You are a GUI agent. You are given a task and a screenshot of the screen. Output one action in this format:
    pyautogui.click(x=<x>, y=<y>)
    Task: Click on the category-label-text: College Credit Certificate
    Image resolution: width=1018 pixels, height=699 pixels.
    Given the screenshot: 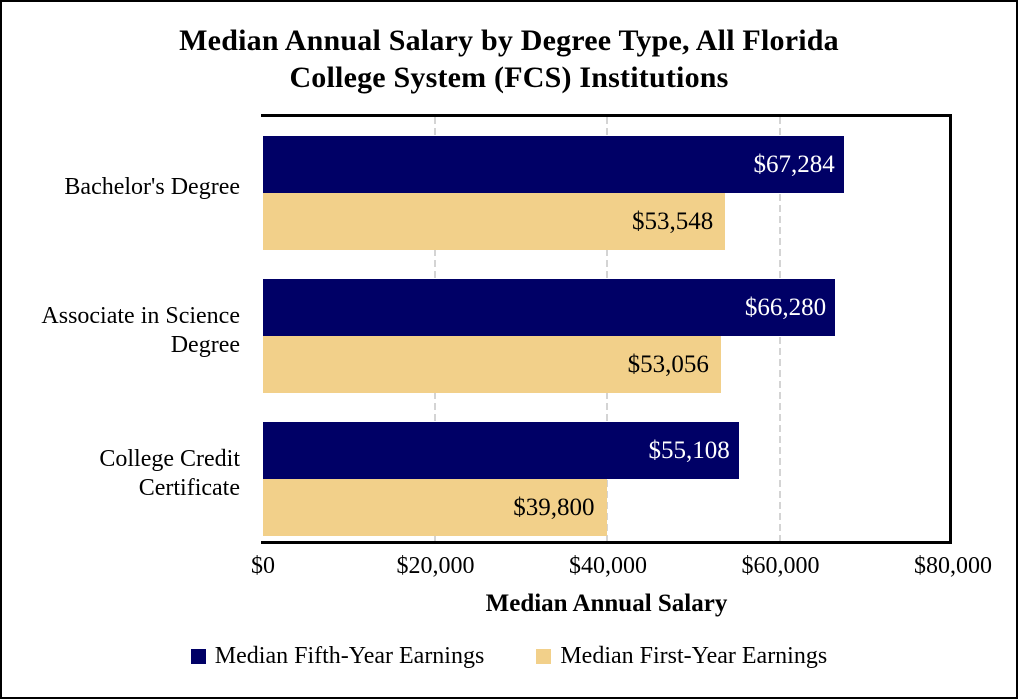 What is the action you would take?
    pyautogui.click(x=169, y=473)
    